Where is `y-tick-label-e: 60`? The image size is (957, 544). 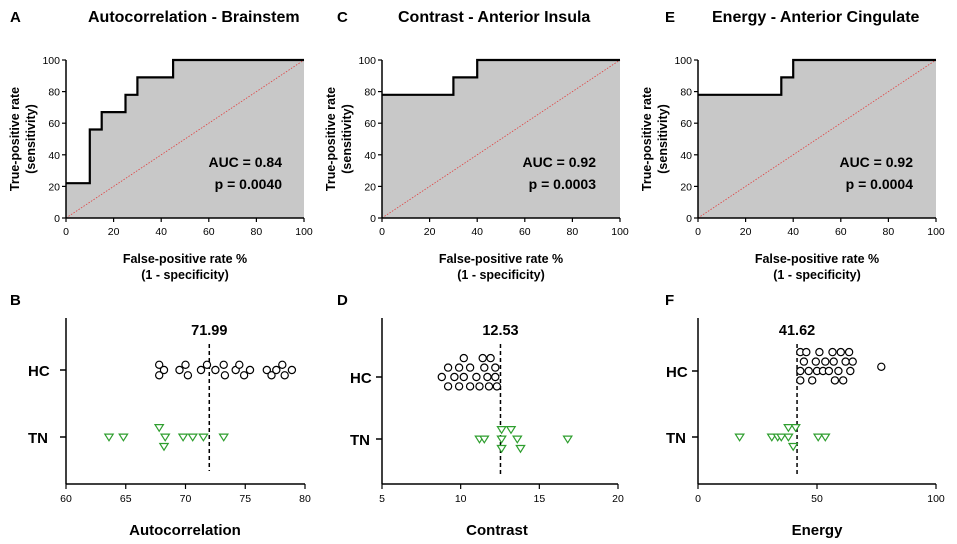 y-tick-label-e: 60 is located at coordinates (686, 124).